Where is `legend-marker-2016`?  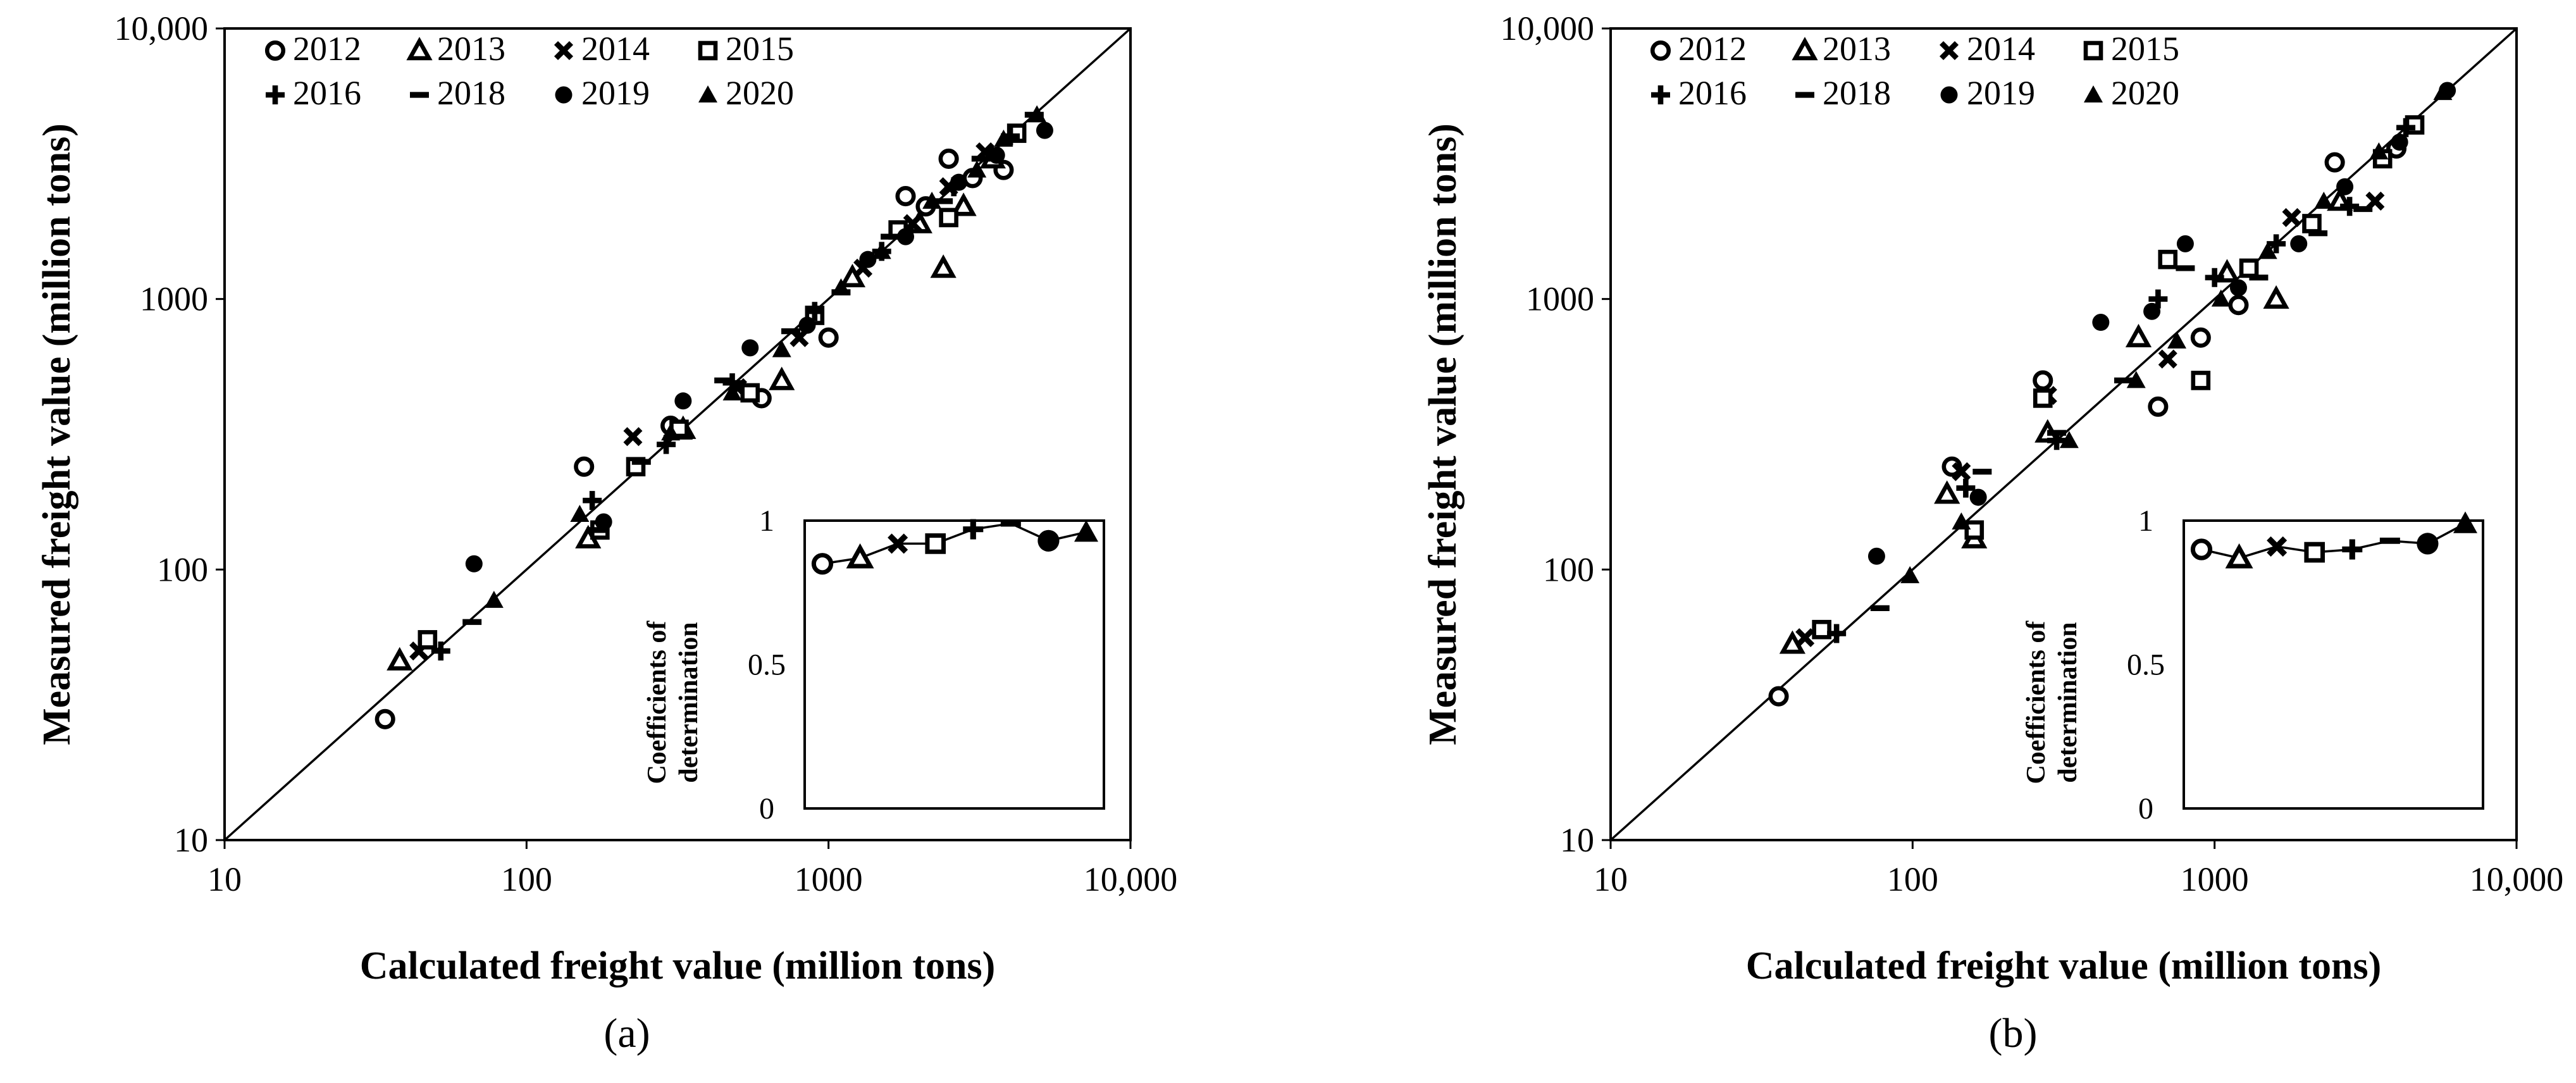
legend-marker-2016 is located at coordinates (1661, 94).